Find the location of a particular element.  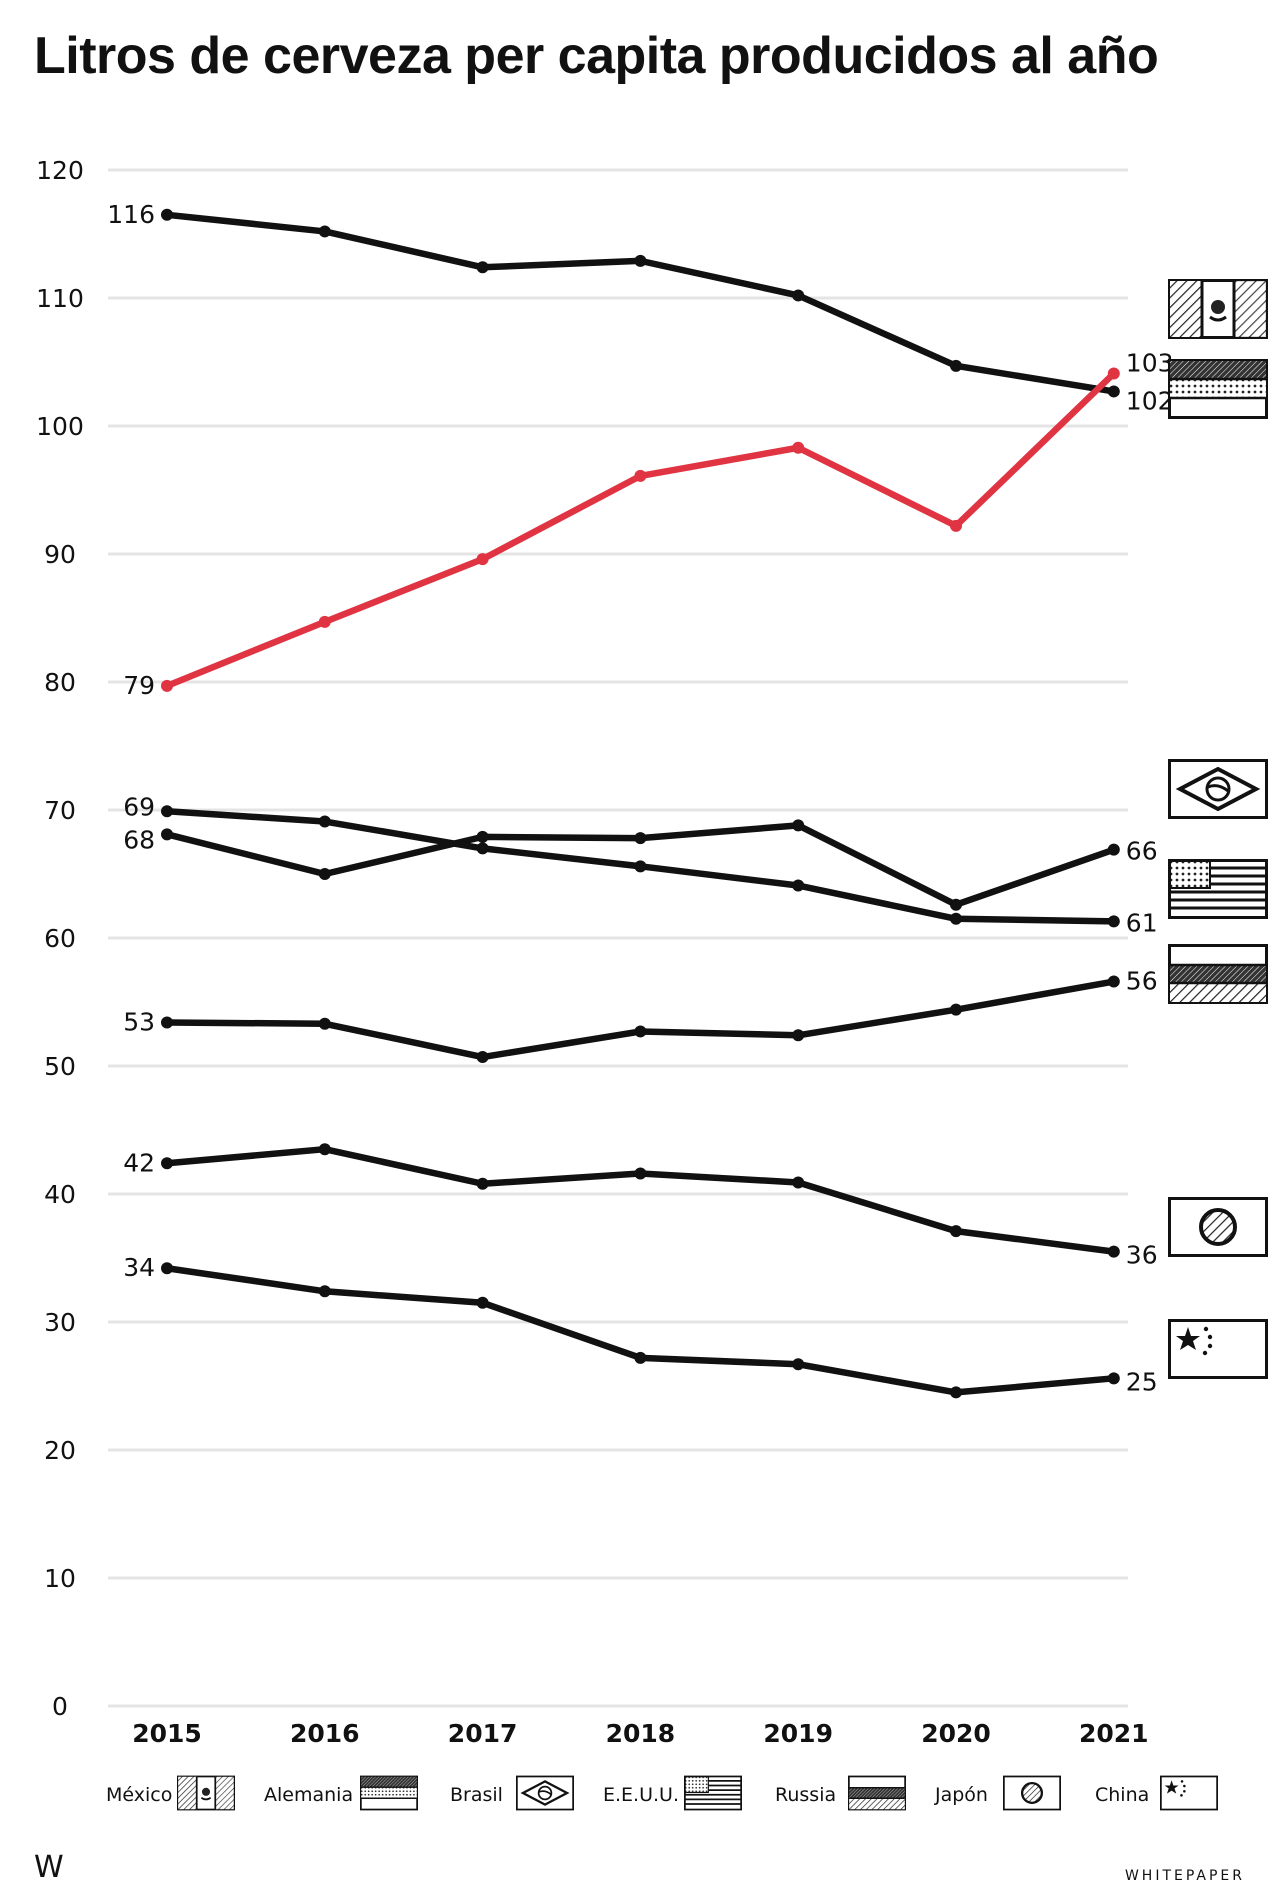

legend-label-japan: Japón is located at coordinates (961, 1795).